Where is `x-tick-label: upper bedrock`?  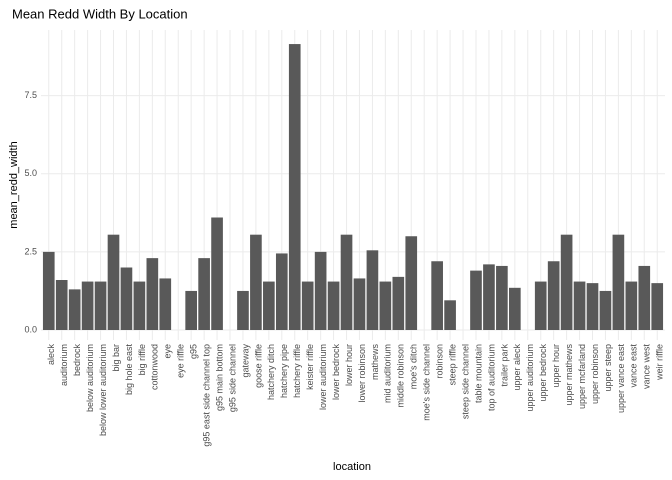
x-tick-label: upper bedrock is located at coordinates (543, 373).